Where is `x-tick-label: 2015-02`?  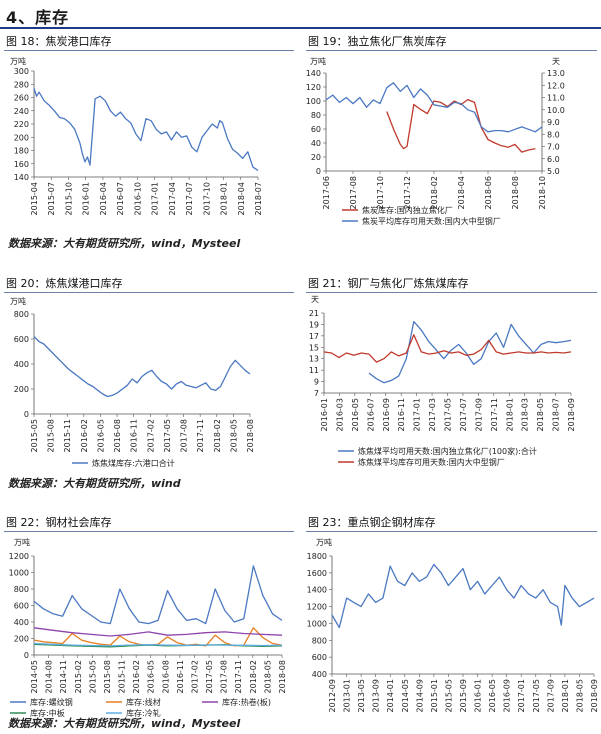
x-tick-label: 2015-02 is located at coordinates (78, 676).